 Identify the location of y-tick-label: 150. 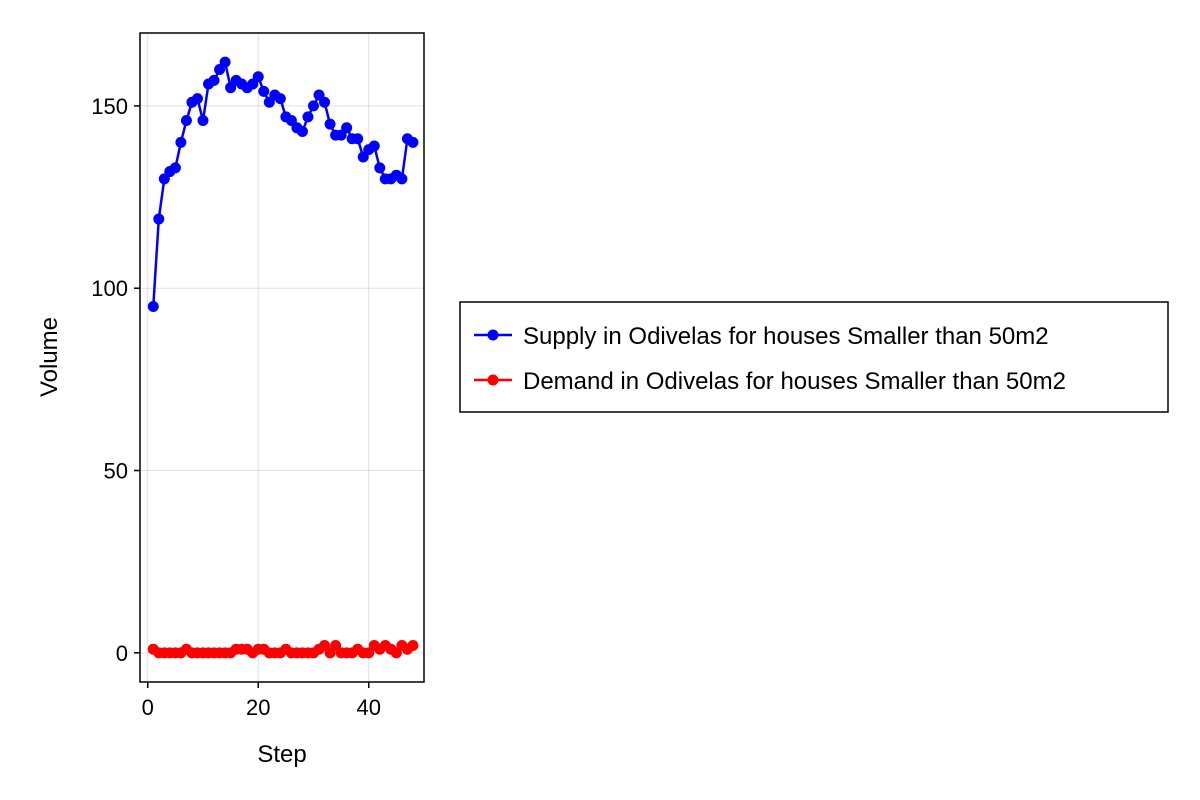
(109, 106).